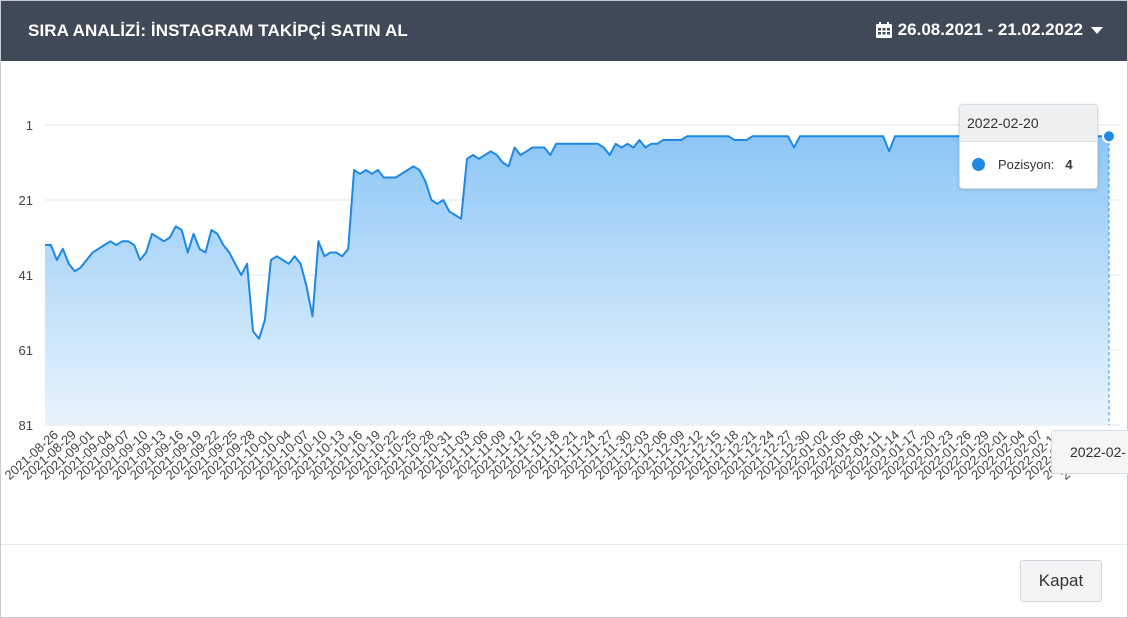 This screenshot has height=618, width=1128. I want to click on tooltip-body: Pozisyon: 4, so click(1022, 164).